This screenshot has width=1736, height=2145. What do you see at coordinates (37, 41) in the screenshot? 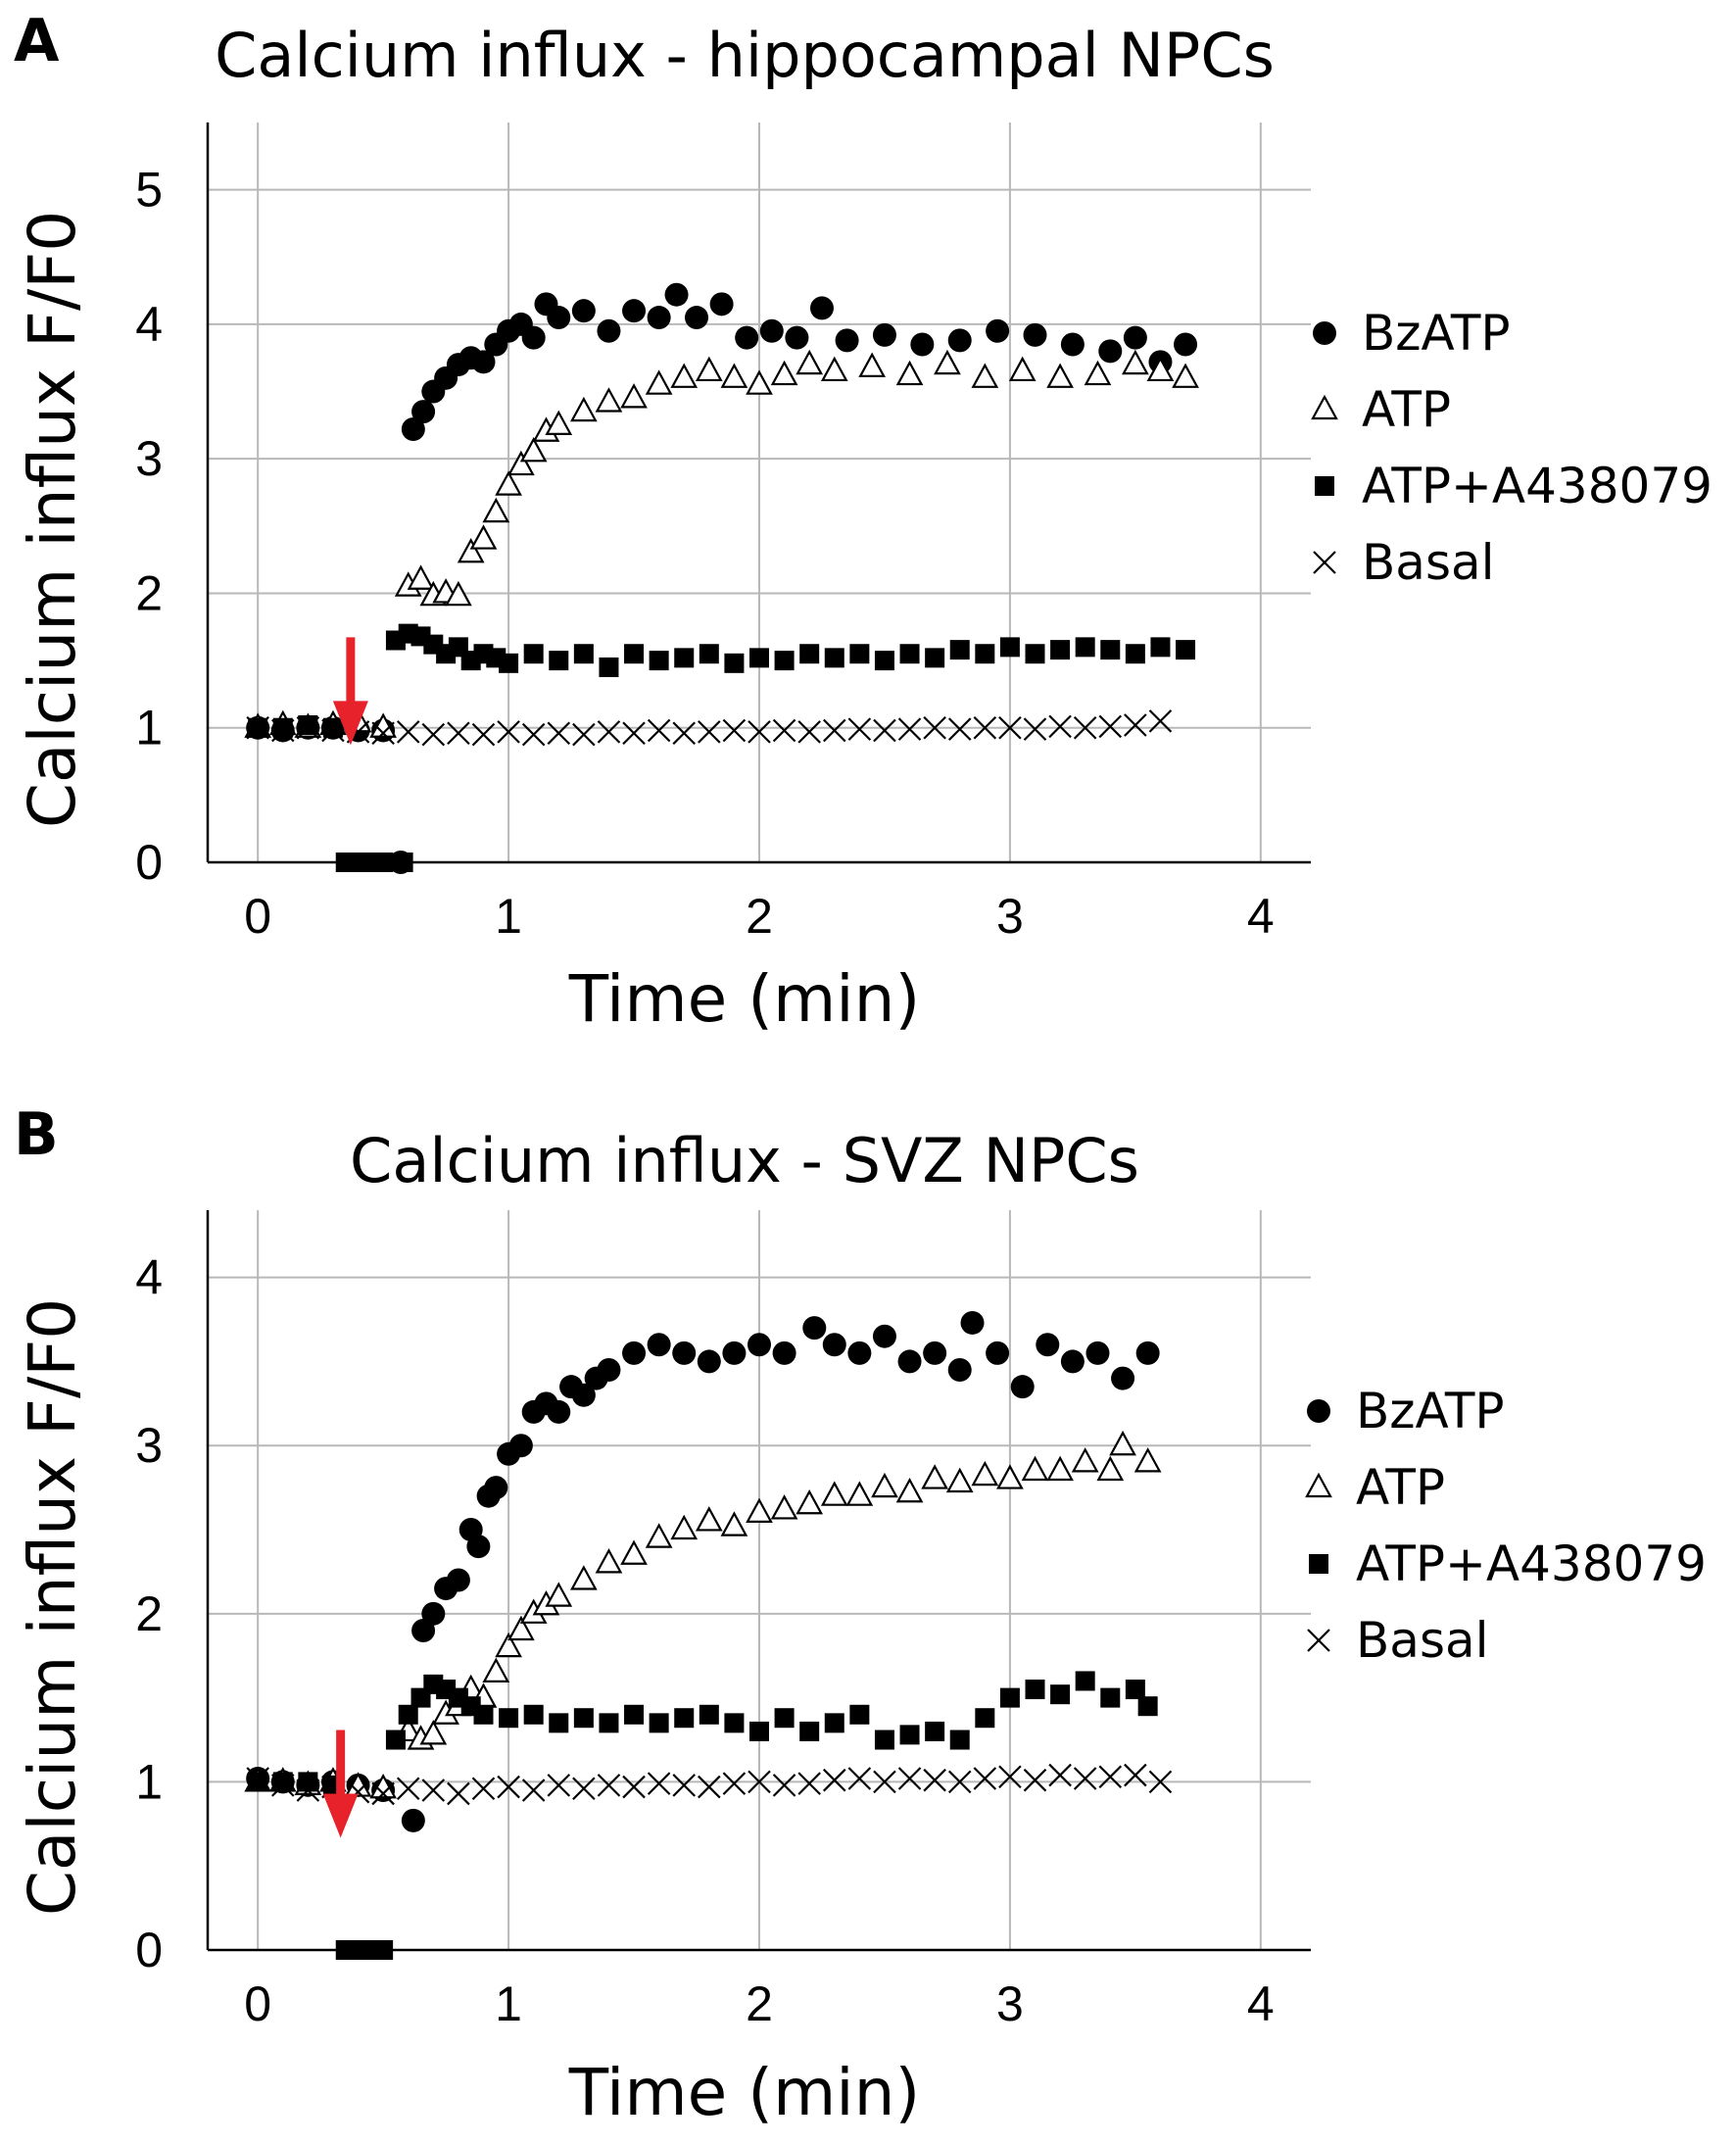
I see `panel-letter-a: A` at bounding box center [37, 41].